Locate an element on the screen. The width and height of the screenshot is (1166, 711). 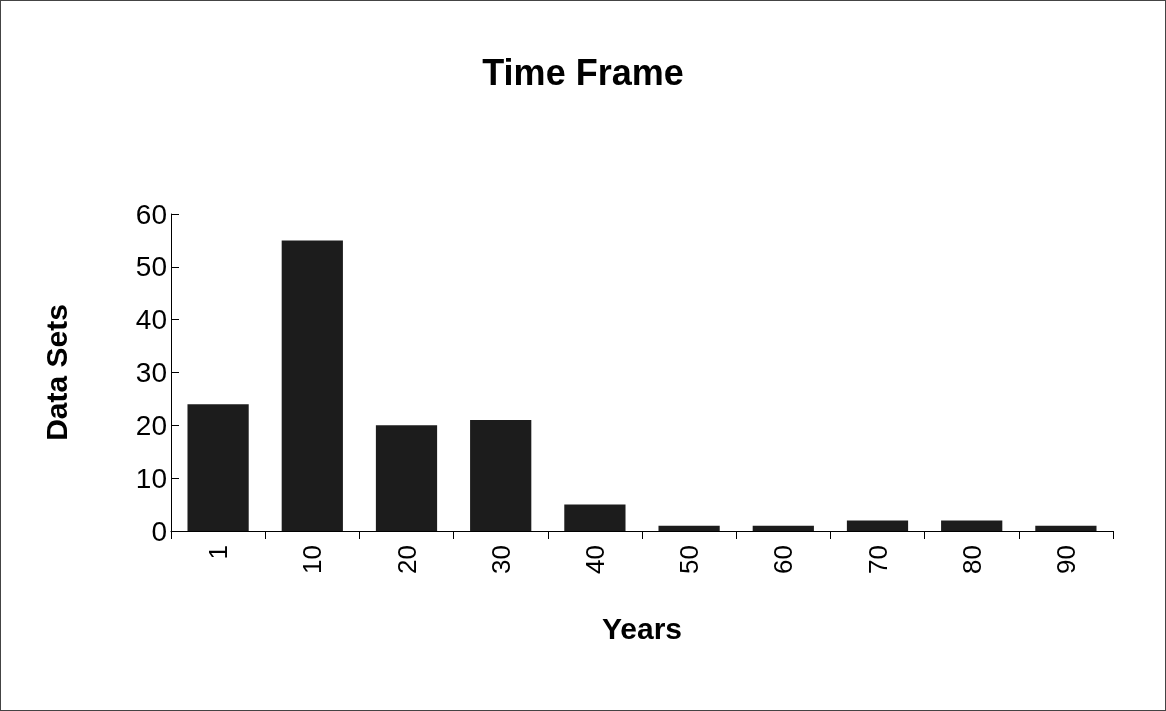
x-tick-label: 90 is located at coordinates (1065, 559).